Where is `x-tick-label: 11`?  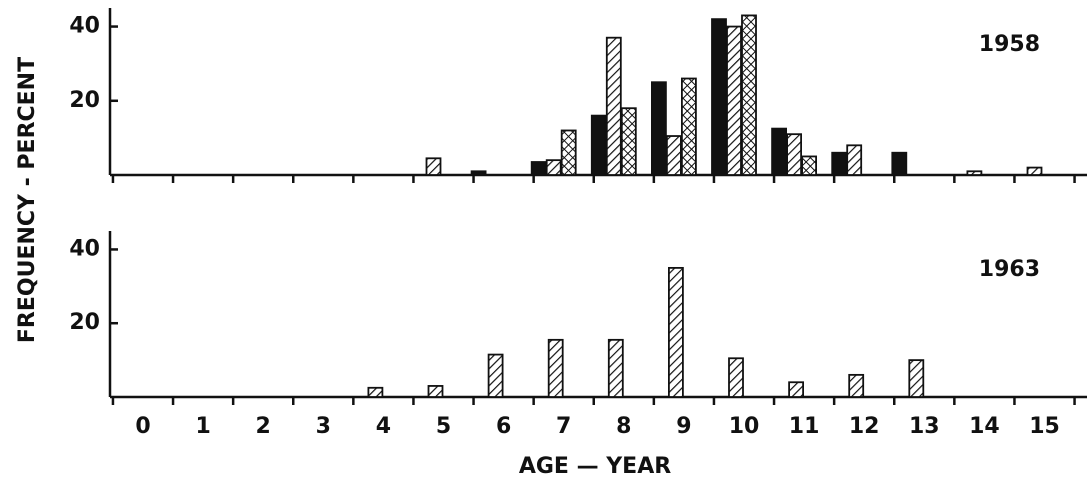 x-tick-label: 11 is located at coordinates (804, 426).